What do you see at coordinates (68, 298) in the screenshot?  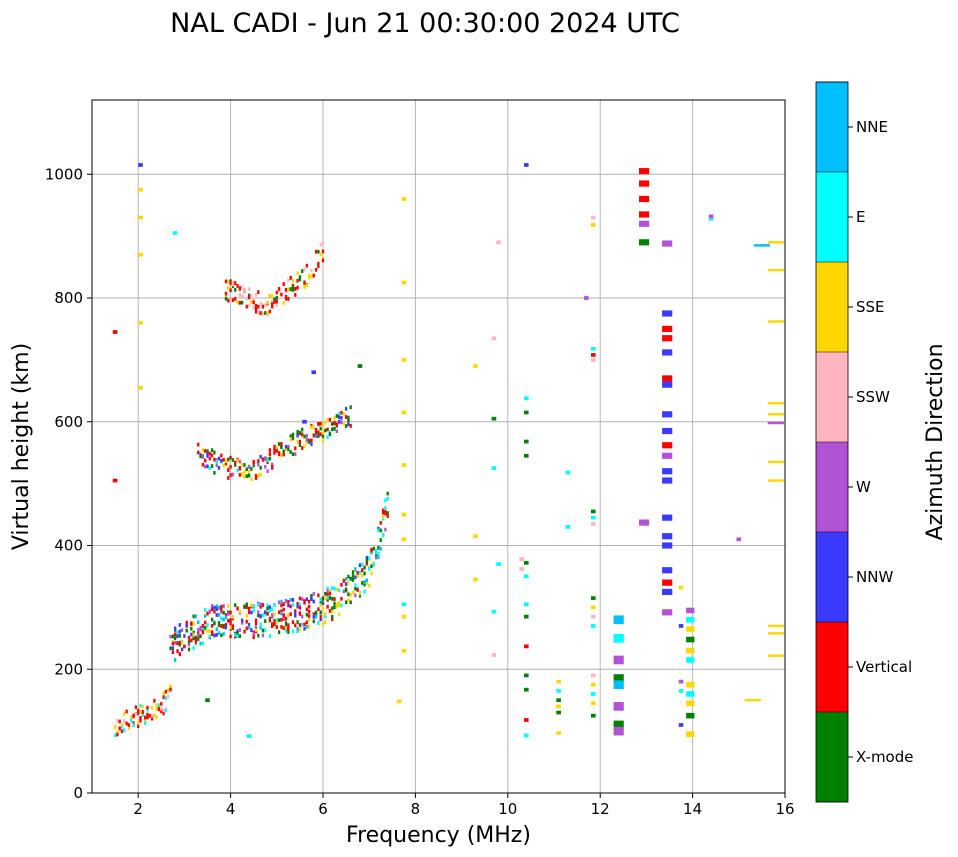 I see `y-tick-label: 800` at bounding box center [68, 298].